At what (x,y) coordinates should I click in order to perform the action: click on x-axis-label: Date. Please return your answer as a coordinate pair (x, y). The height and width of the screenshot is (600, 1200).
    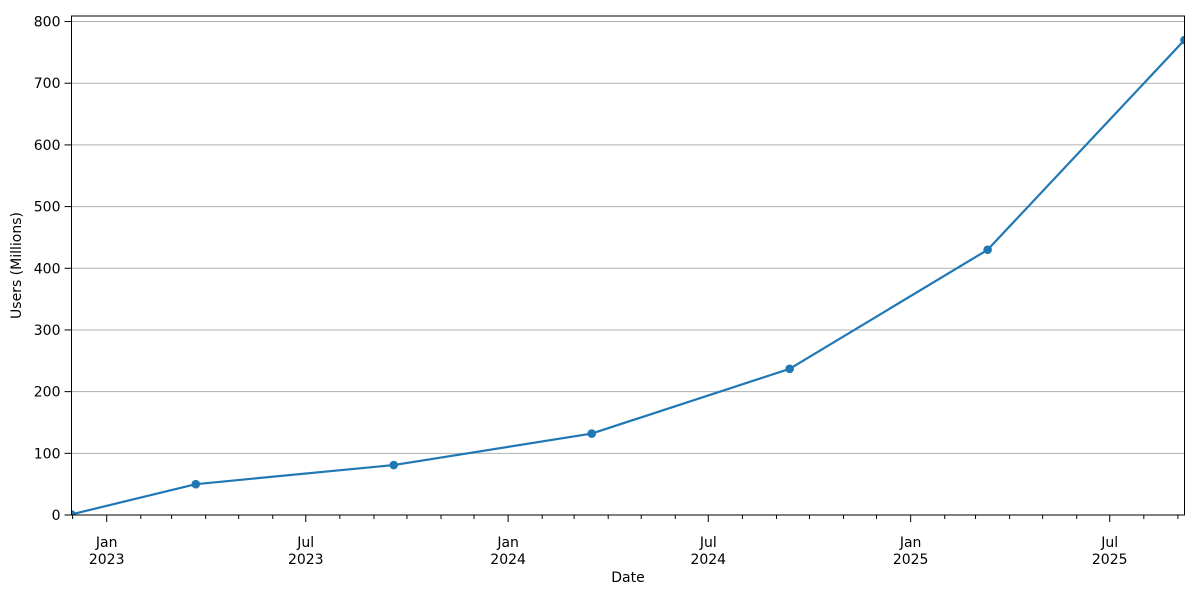
    Looking at the image, I should click on (627, 578).